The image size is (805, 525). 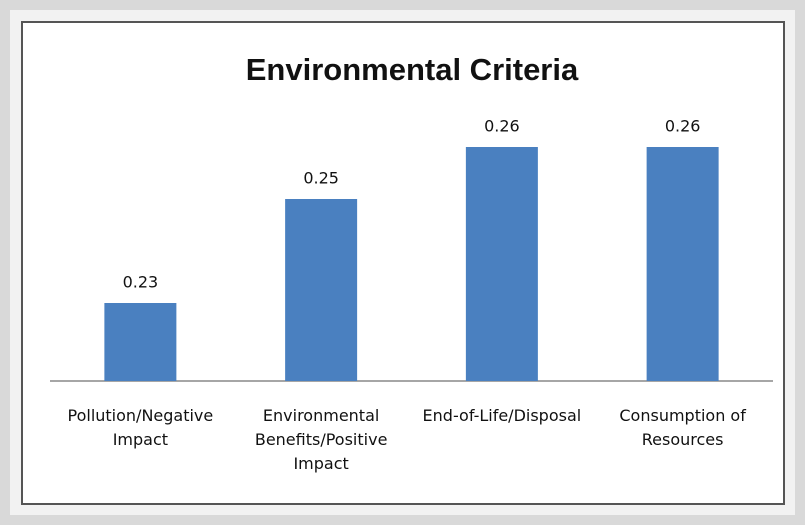 I want to click on value-label: 0.25, so click(x=321, y=178).